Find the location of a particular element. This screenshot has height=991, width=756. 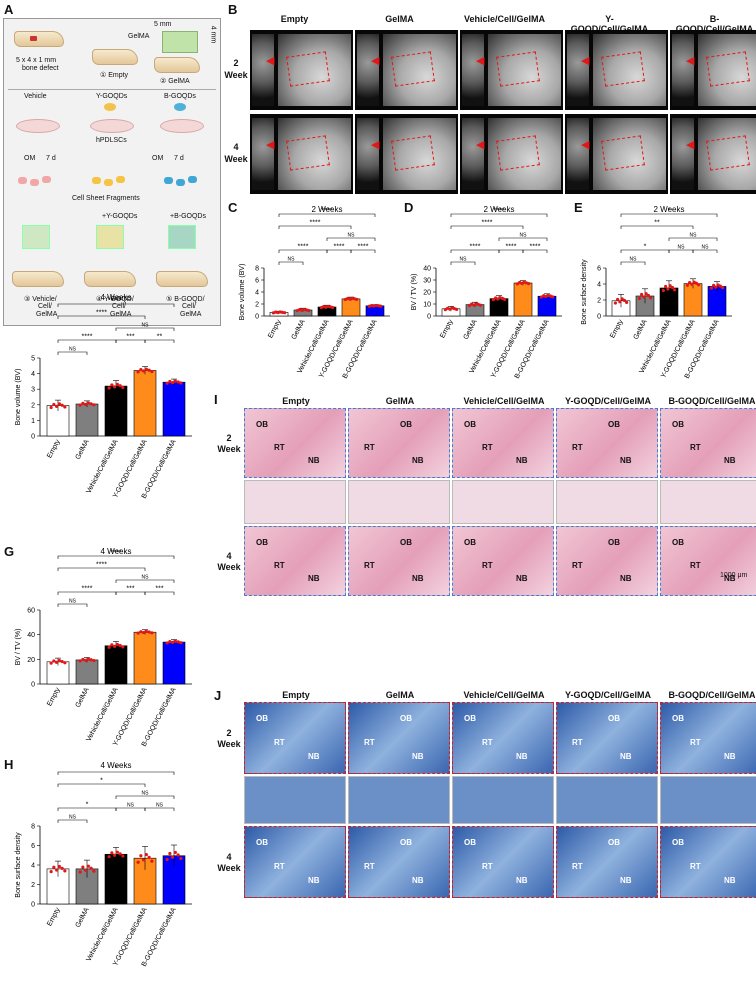

plus-y-label: +Y-GOQDs is located at coordinates (120, 216).